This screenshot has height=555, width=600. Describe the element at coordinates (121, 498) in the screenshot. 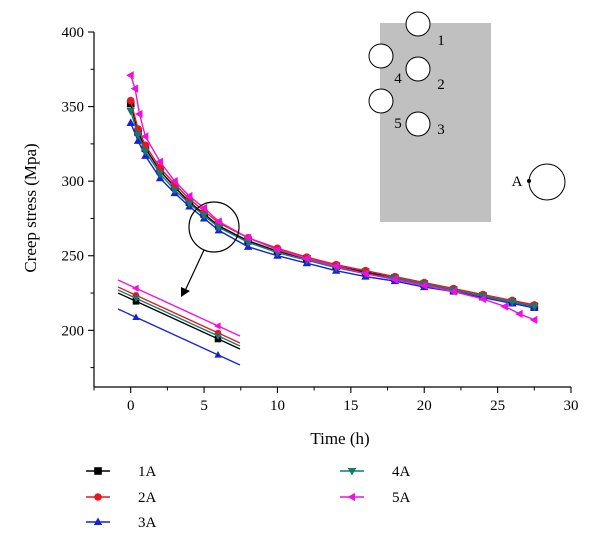

I see `legend-item-2A: 2A` at that location.